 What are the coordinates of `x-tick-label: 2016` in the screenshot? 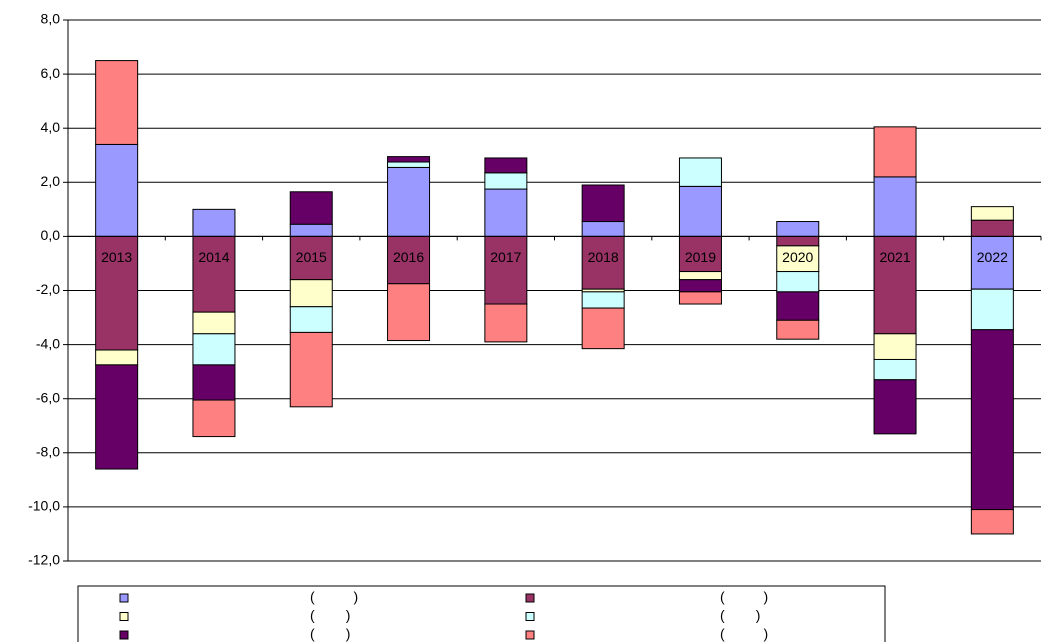 It's located at (408, 257).